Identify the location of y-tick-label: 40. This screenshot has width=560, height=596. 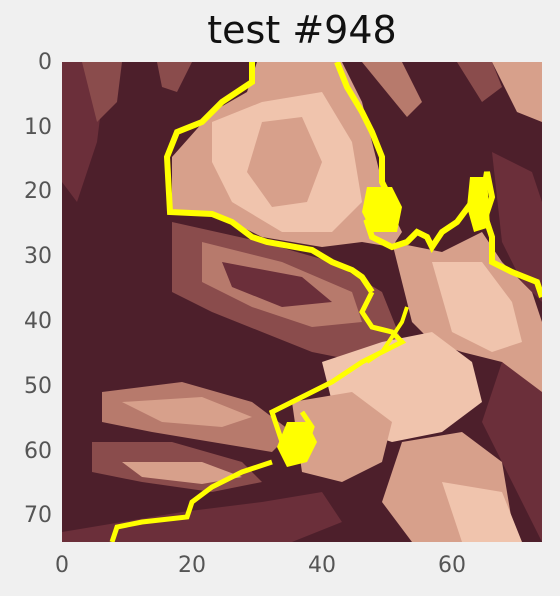
(38, 321).